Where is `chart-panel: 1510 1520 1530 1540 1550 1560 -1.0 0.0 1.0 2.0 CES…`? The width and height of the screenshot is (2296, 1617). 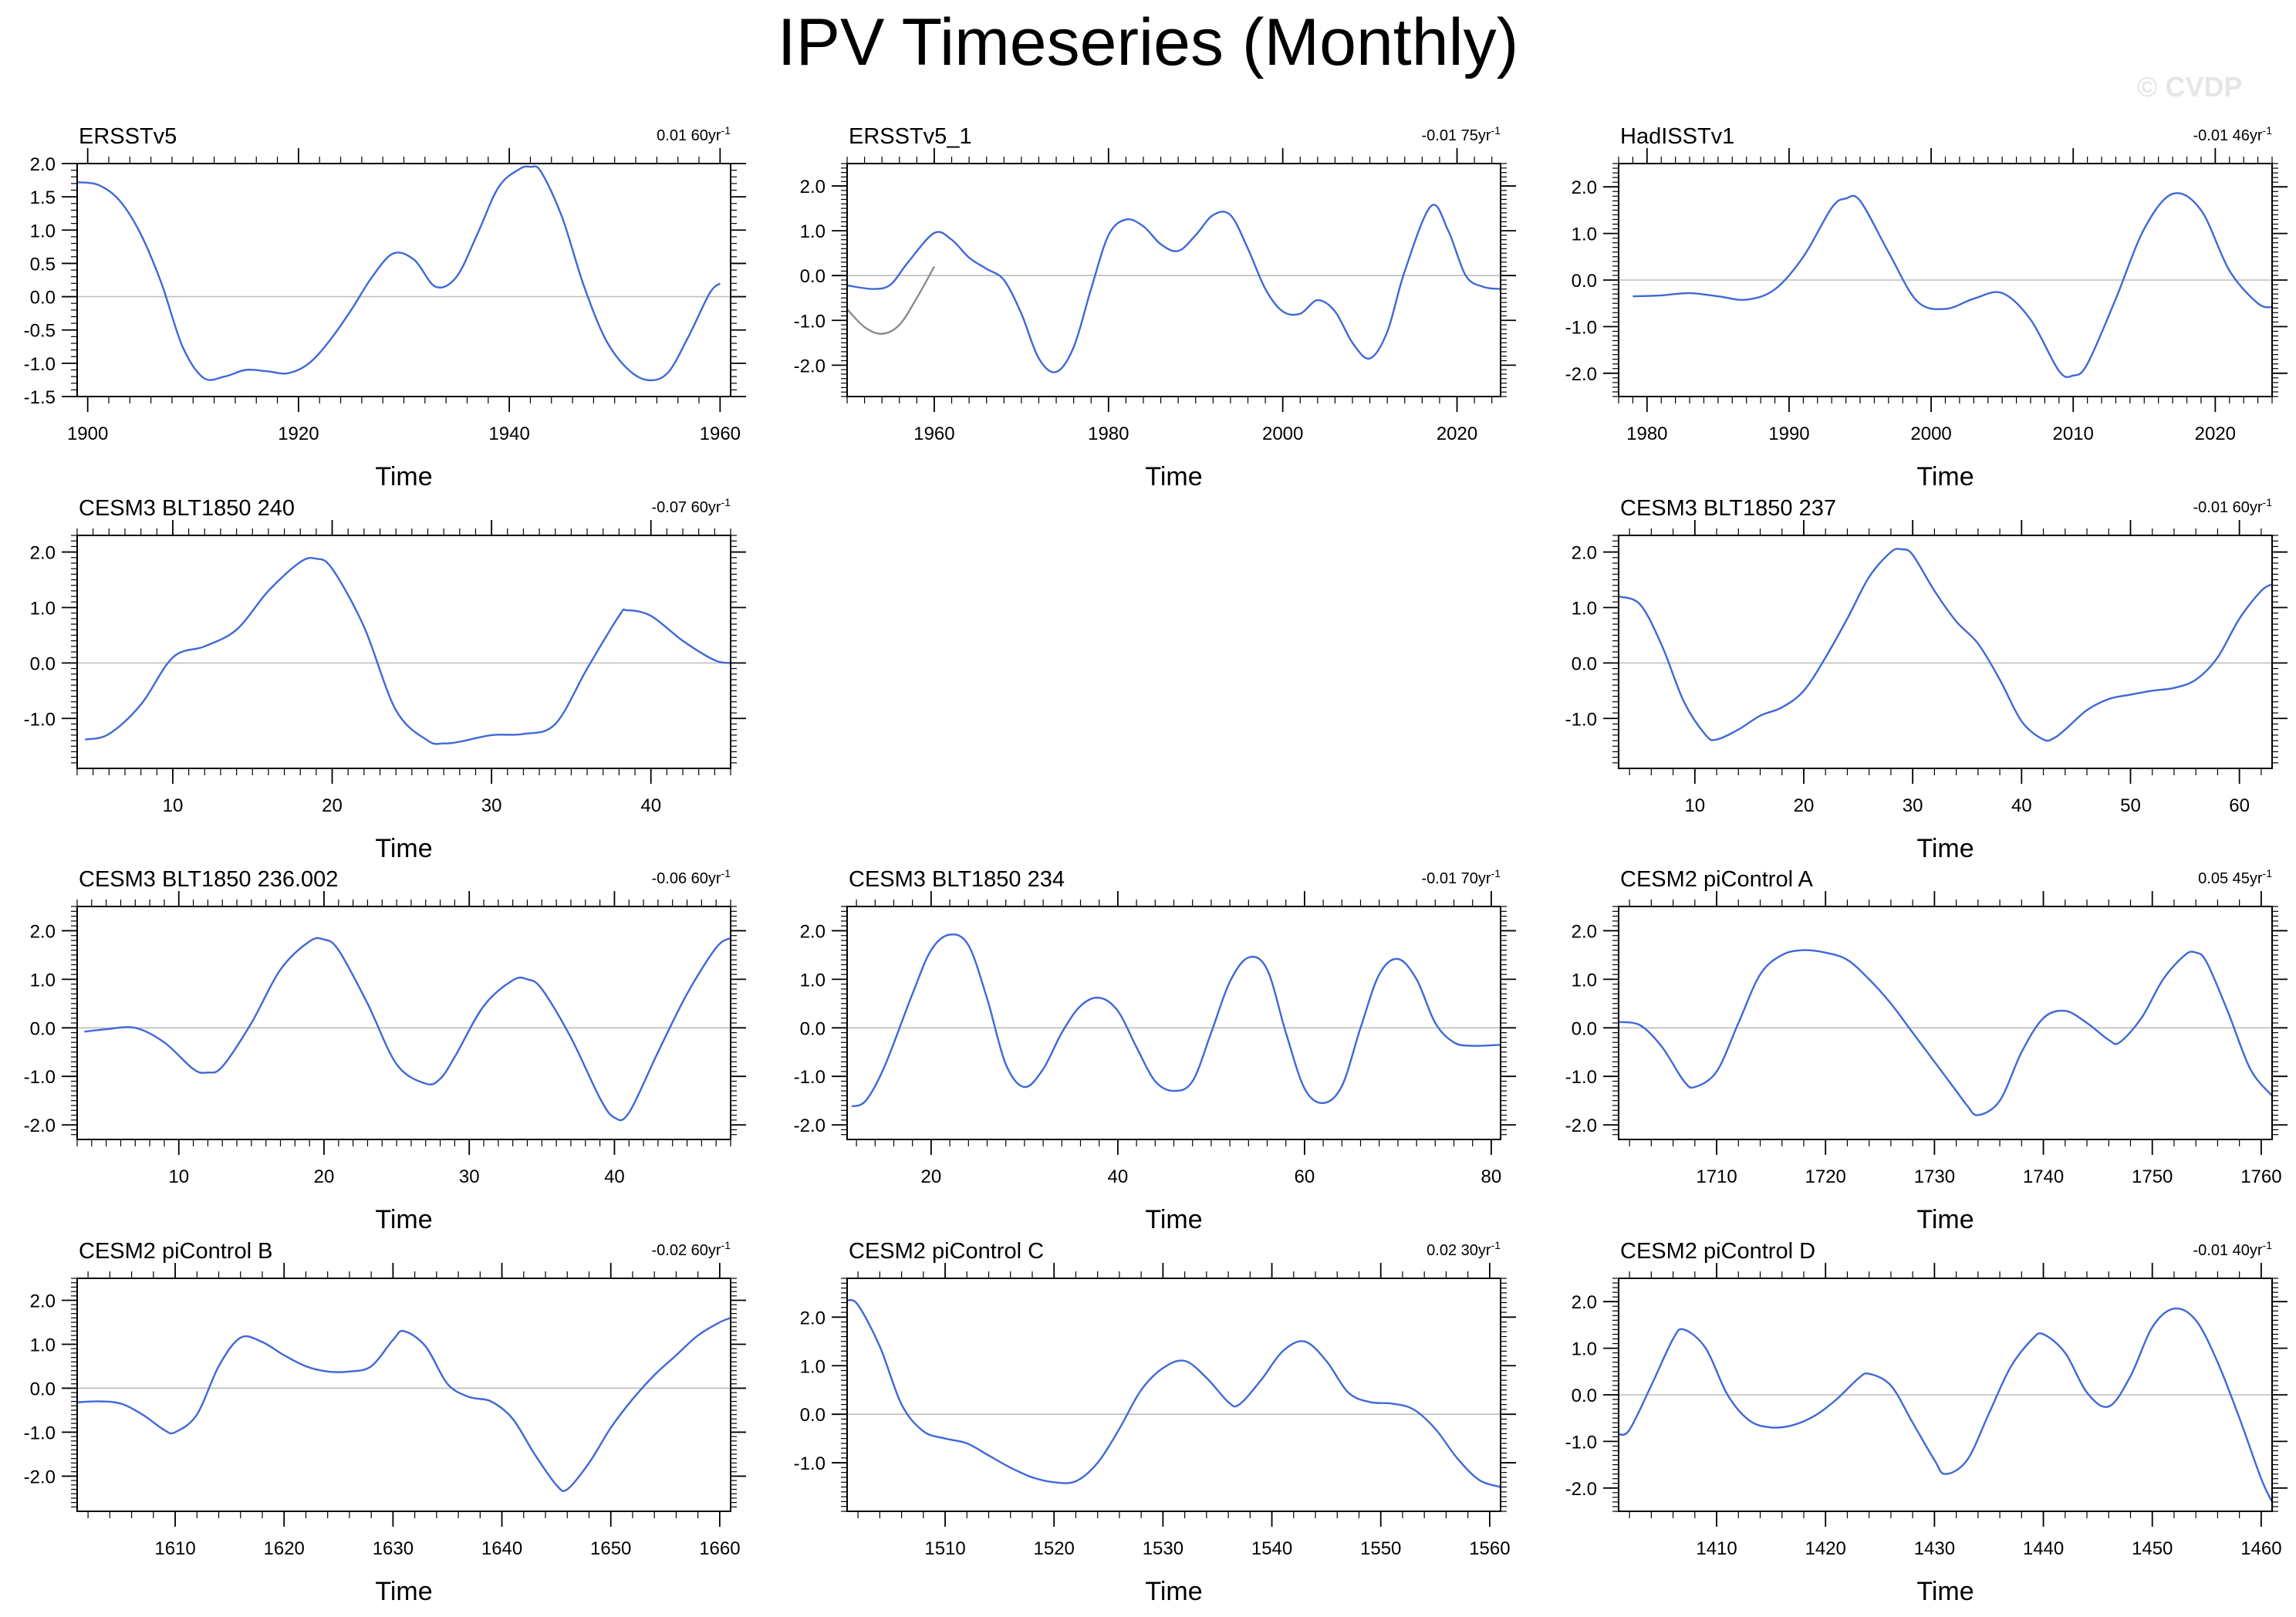 chart-panel: 1510 1520 1530 1540 1550 1560 -1.0 0.0 1.0 2.0 CES… is located at coordinates (1155, 1422).